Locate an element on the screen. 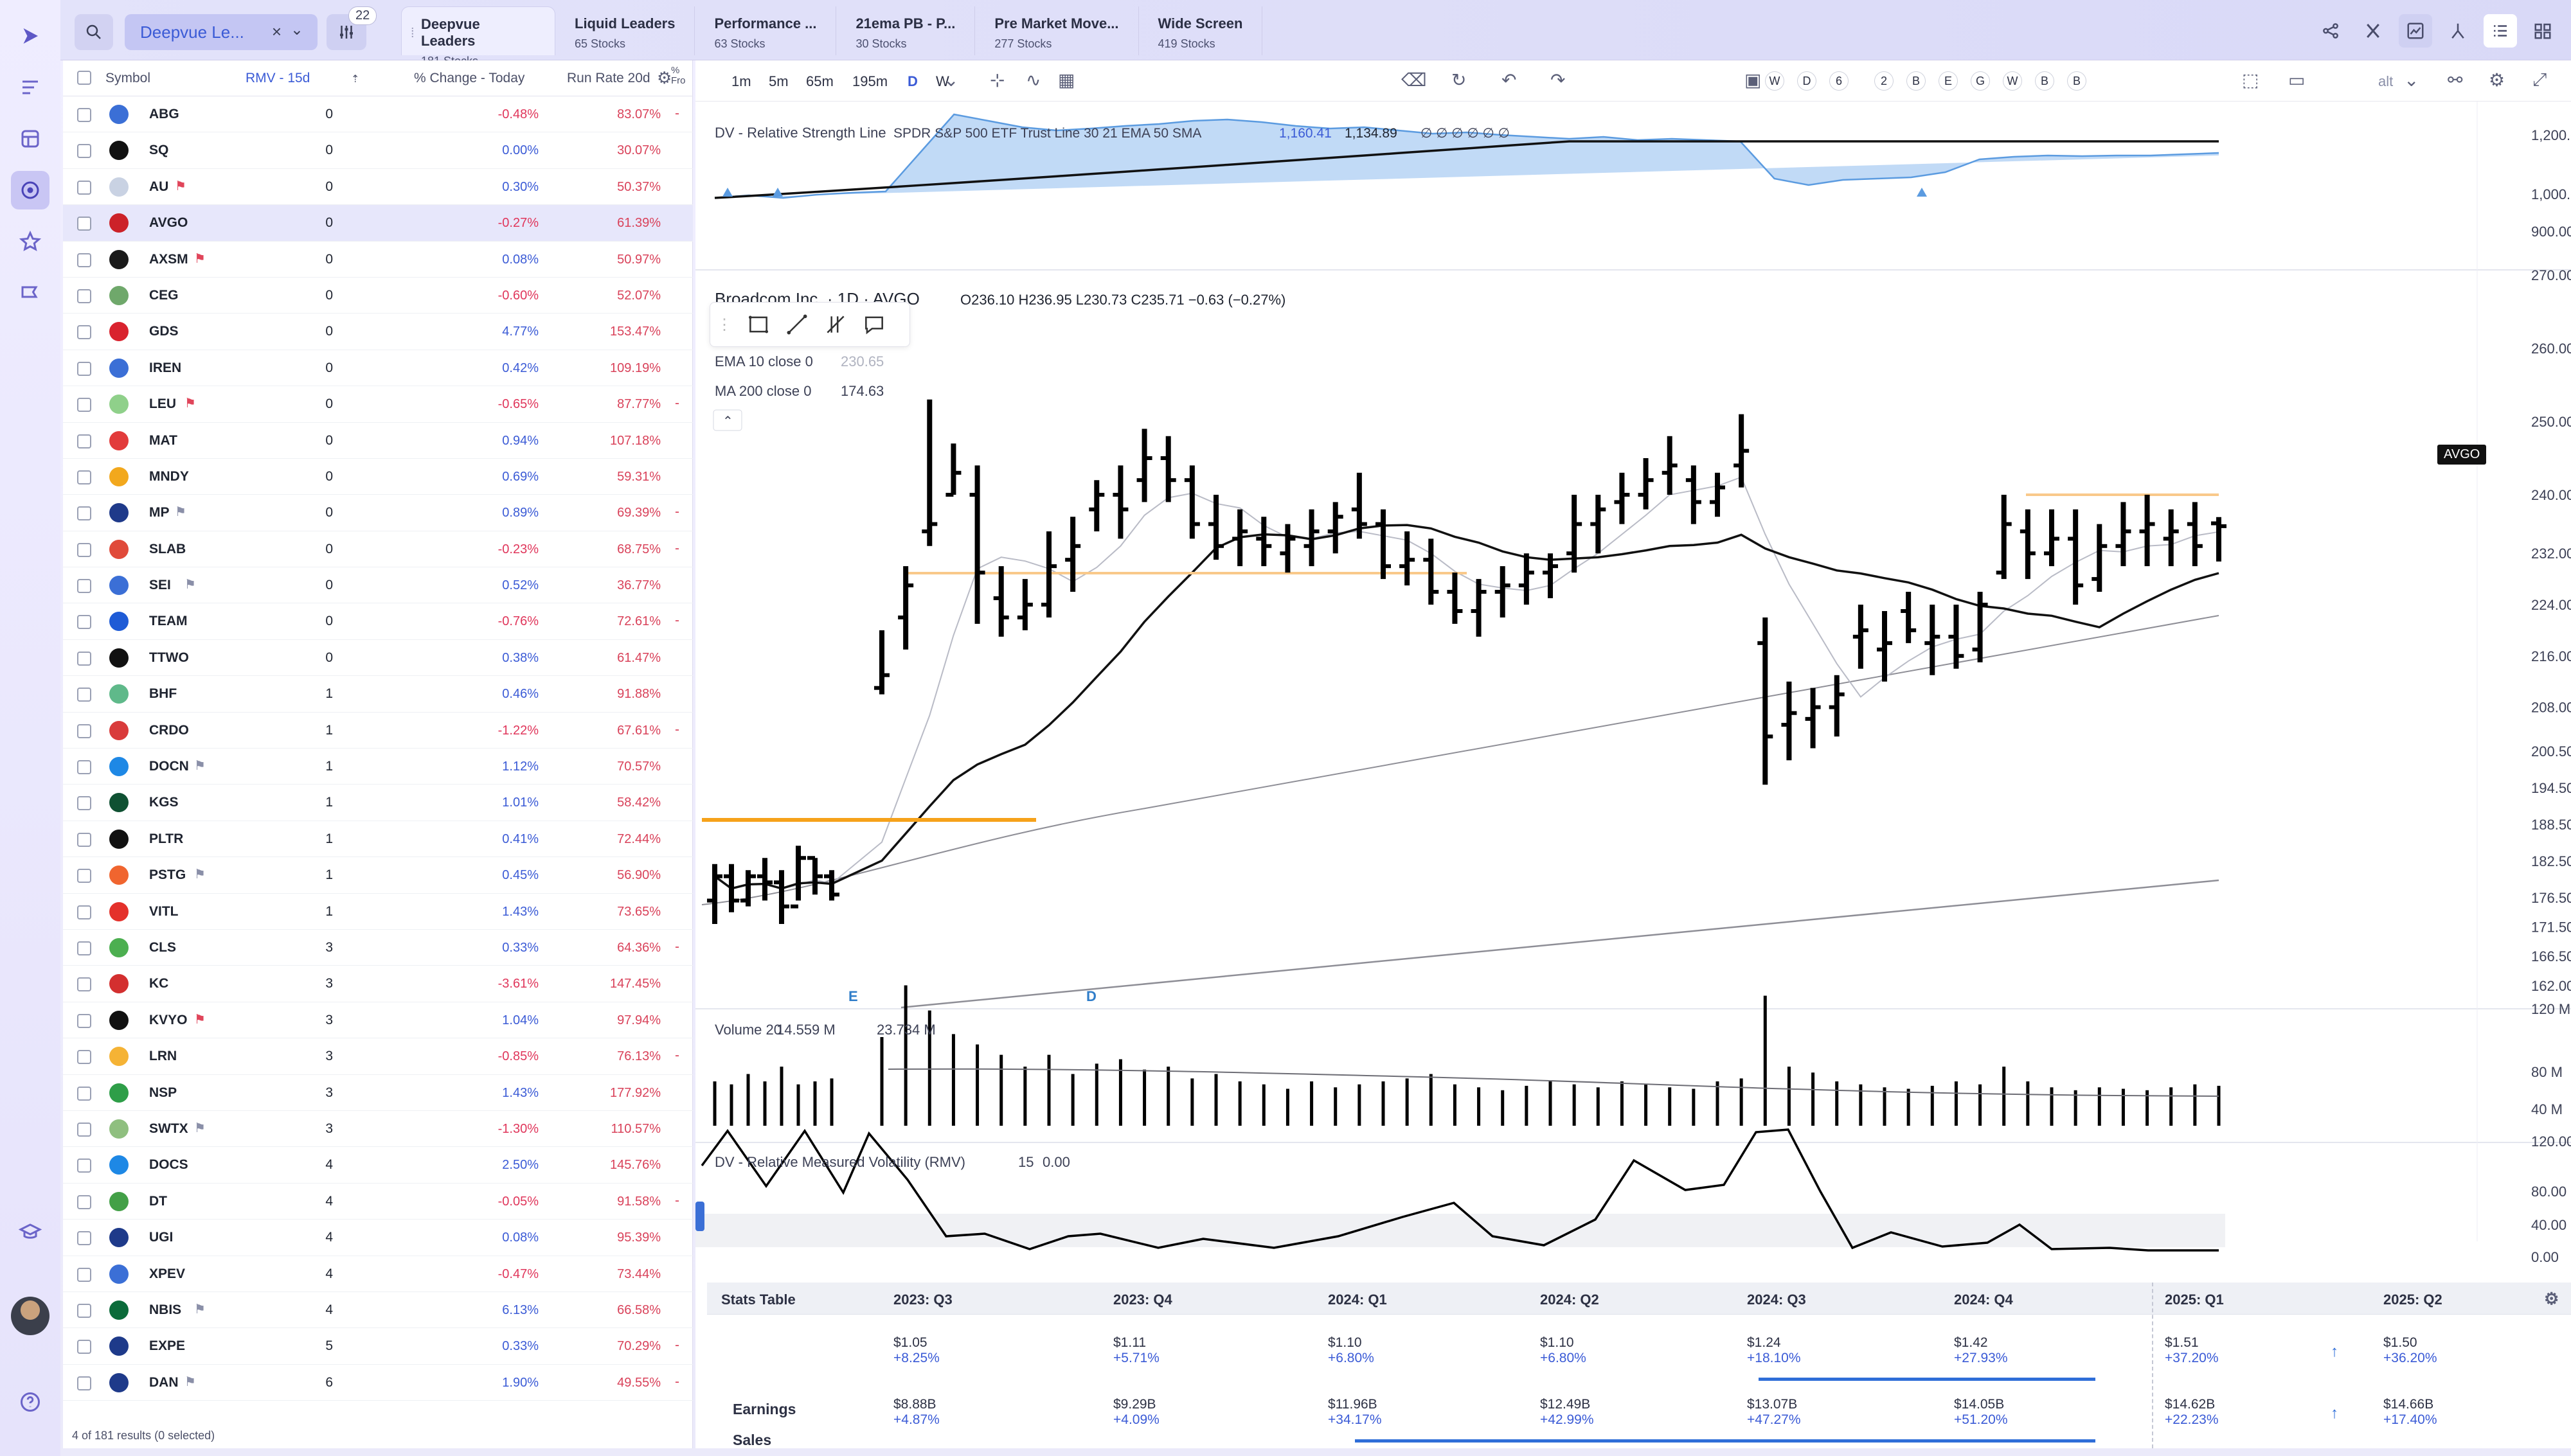 This screenshot has width=2571, height=1456. list-item: VITL 1 1.43% 73.65% is located at coordinates (378, 912).